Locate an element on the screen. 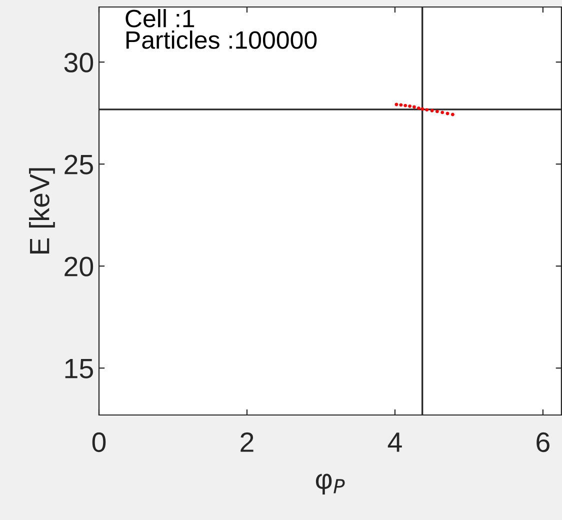  y-tick-label: 25 is located at coordinates (78, 164).